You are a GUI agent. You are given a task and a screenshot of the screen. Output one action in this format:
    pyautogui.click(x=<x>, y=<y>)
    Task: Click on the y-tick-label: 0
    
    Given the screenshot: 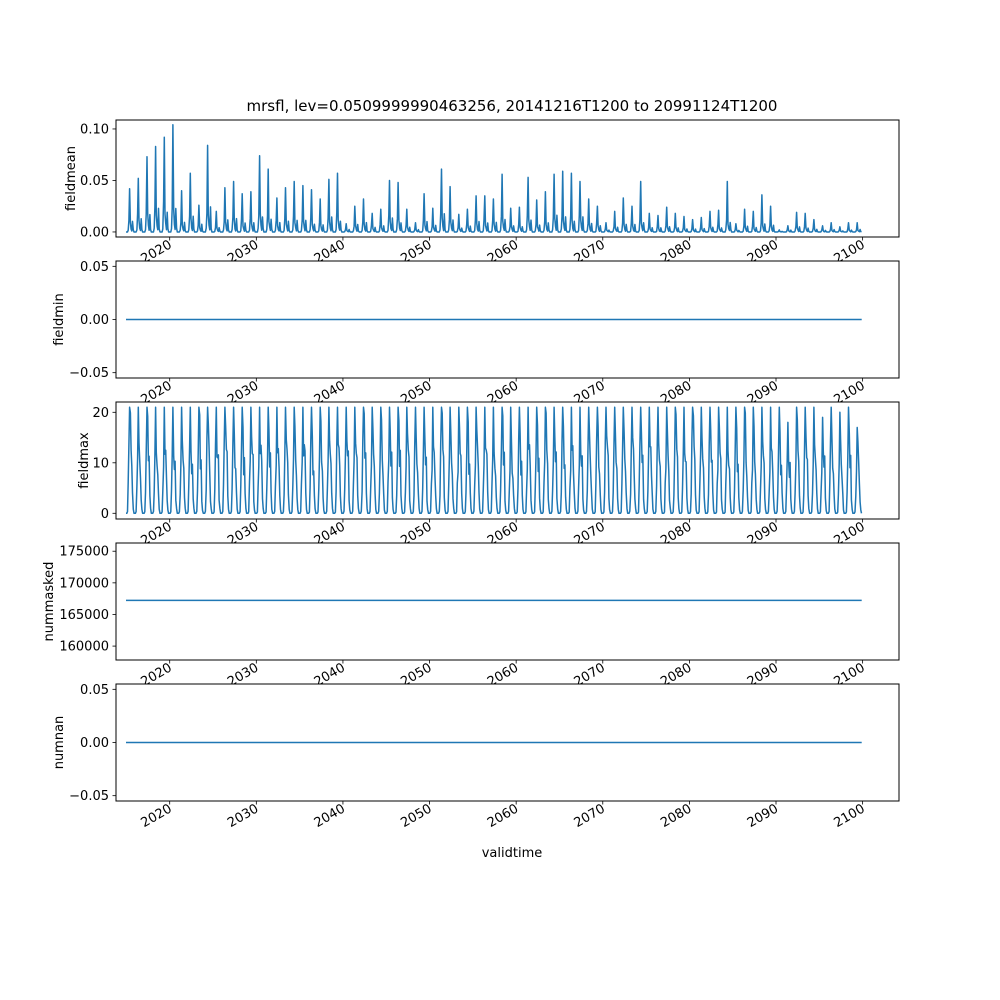 What is the action you would take?
    pyautogui.click(x=105, y=514)
    